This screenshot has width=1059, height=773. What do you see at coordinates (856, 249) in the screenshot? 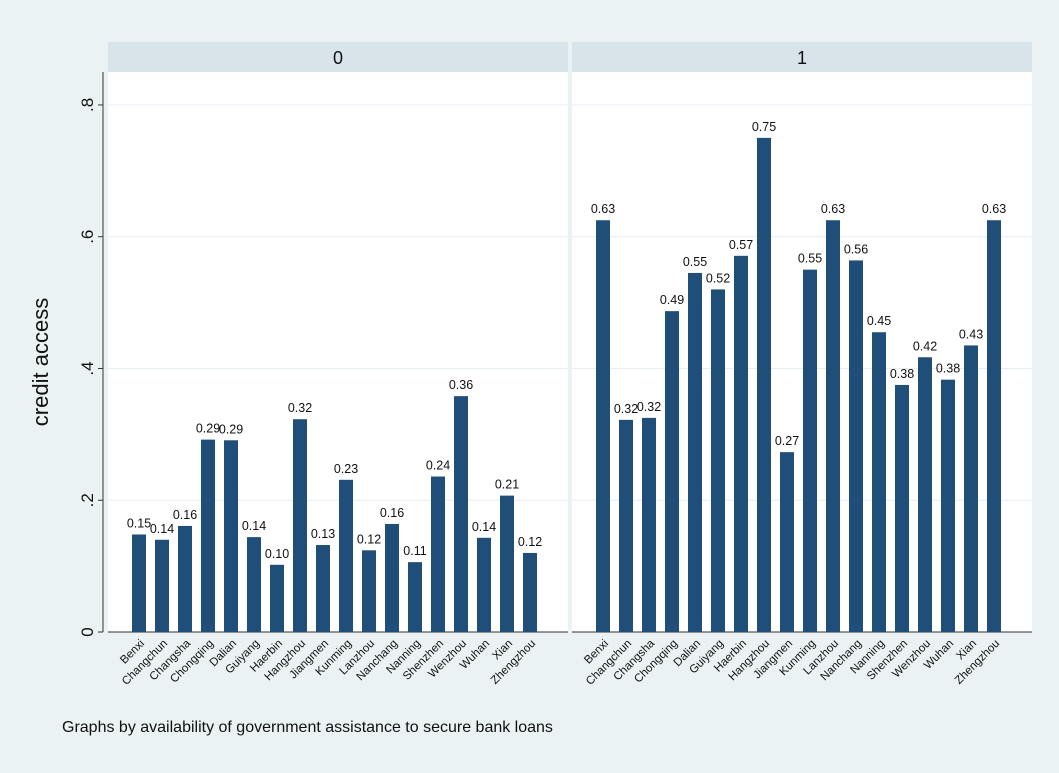
I see `bar-value-label: 0.56` at bounding box center [856, 249].